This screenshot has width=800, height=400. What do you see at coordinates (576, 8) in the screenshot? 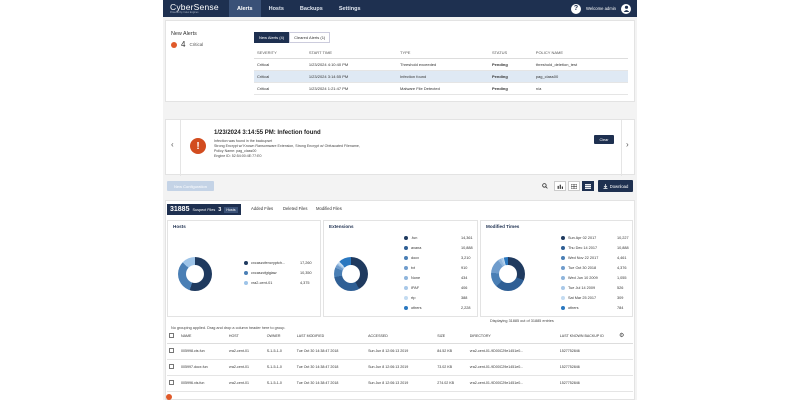
I see `help-icon: ?` at bounding box center [576, 8].